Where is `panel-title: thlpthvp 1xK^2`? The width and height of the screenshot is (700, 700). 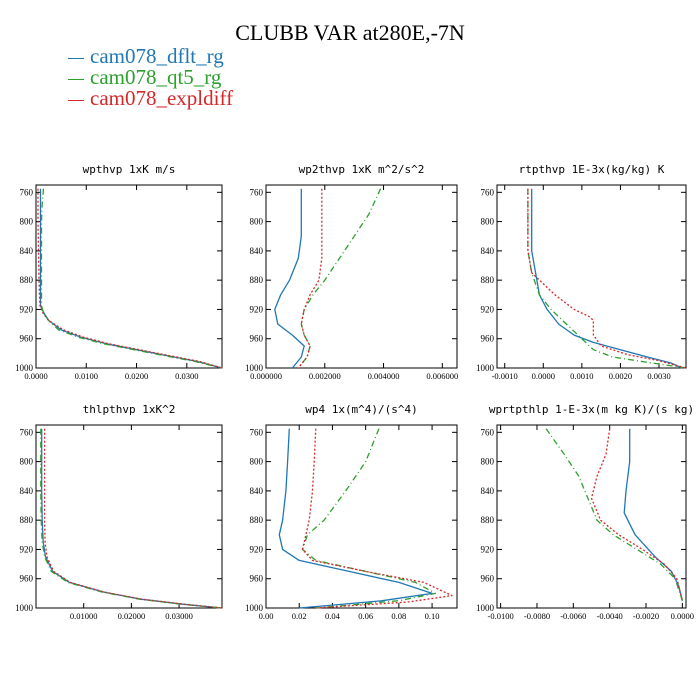 panel-title: thlpthvp 1xK^2 is located at coordinates (129, 409).